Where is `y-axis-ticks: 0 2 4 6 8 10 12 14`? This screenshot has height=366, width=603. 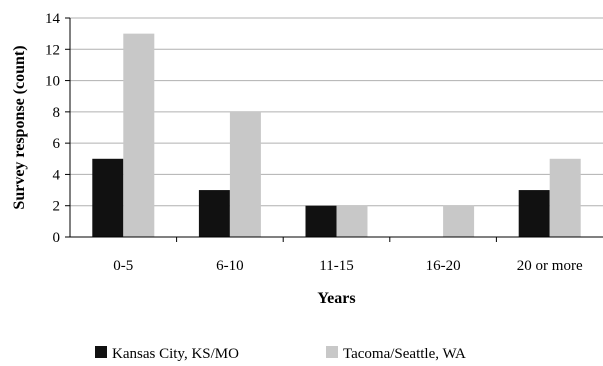
y-axis-ticks: 0 2 4 6 8 10 12 14 is located at coordinates (57, 128).